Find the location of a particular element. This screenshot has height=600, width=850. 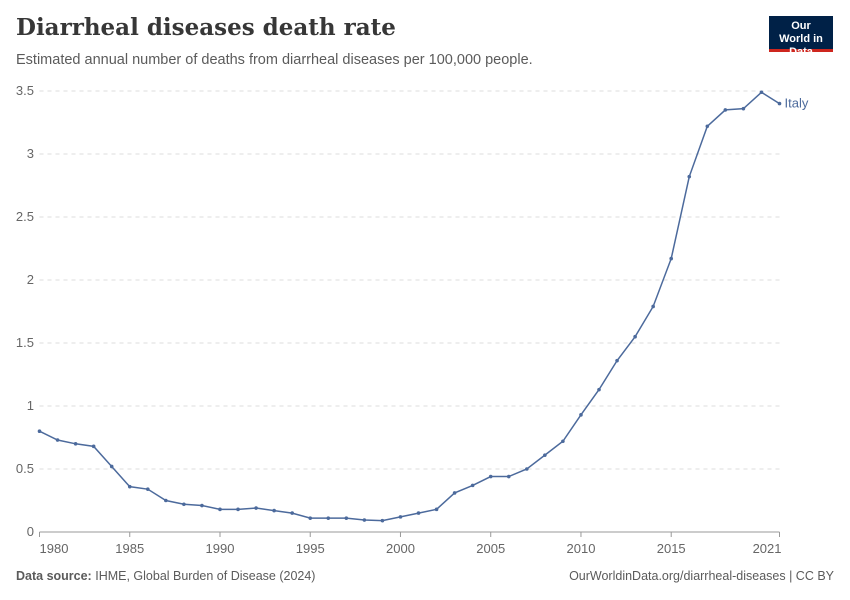

y-tick-label: 2 is located at coordinates (30, 279).